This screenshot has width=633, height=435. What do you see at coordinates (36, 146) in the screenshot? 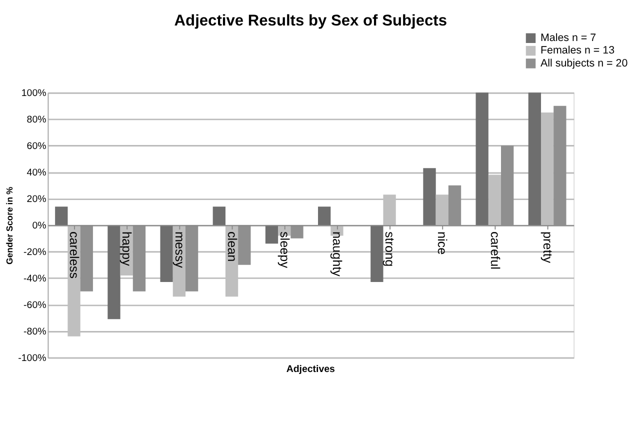
I see `y-tick-label: 60%` at bounding box center [36, 146].